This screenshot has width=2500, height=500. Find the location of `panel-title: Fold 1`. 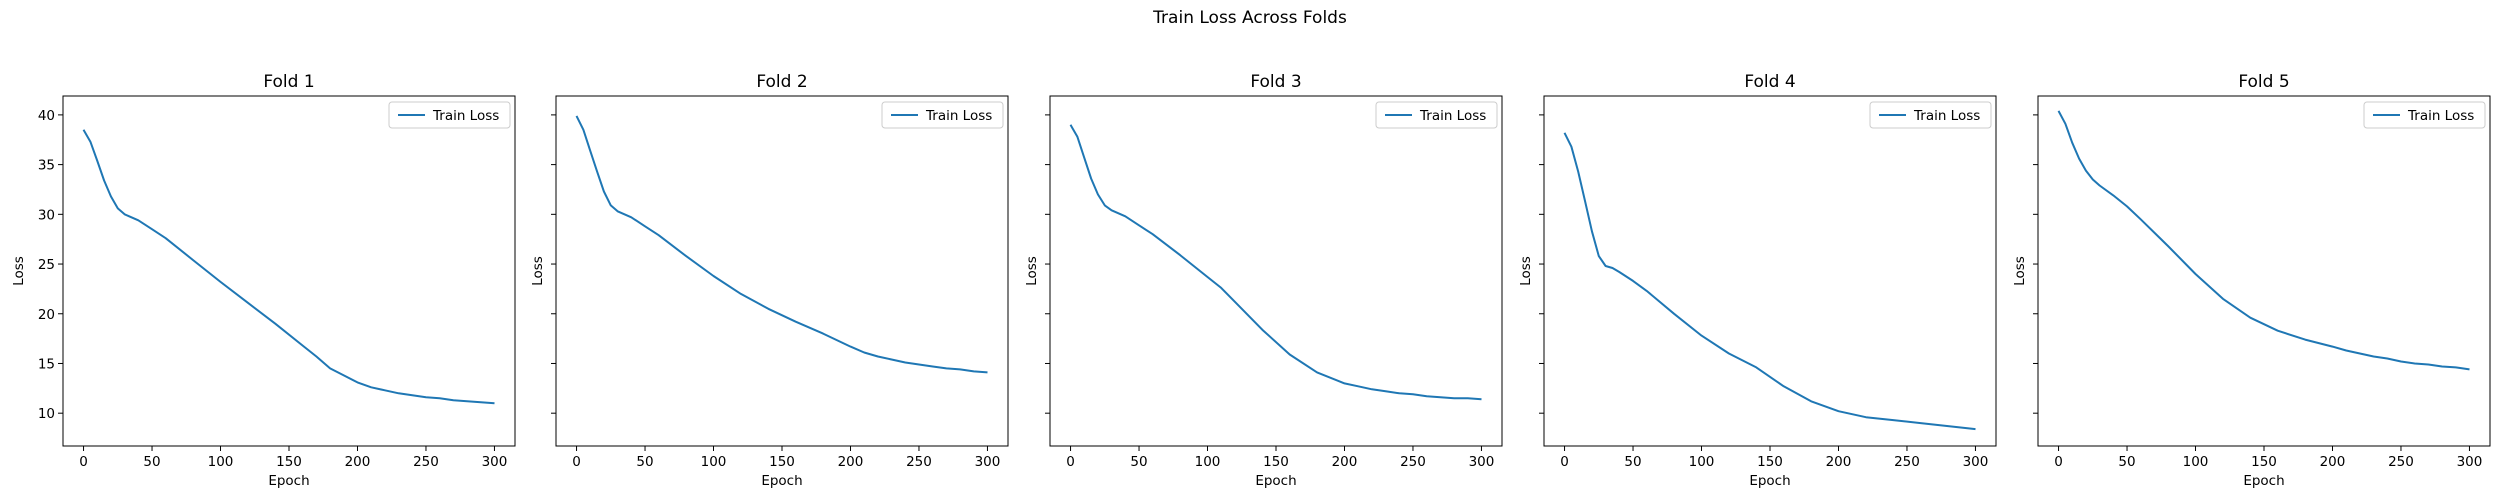

panel-title: Fold 1 is located at coordinates (288, 82).